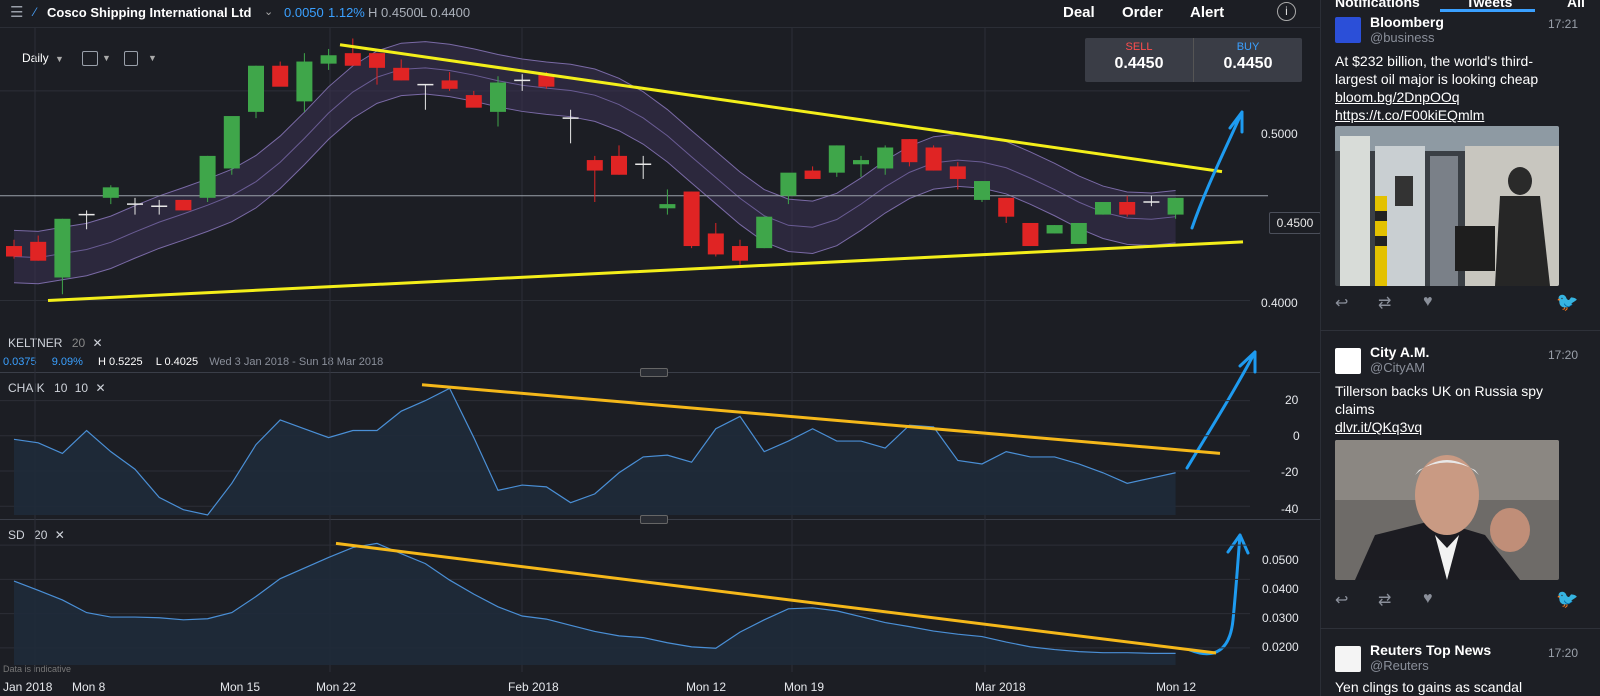 The height and width of the screenshot is (696, 1600). Describe the element at coordinates (1410, 115) in the screenshot. I see `tweet-link: https://t.co/F00kiEQmlm` at that location.